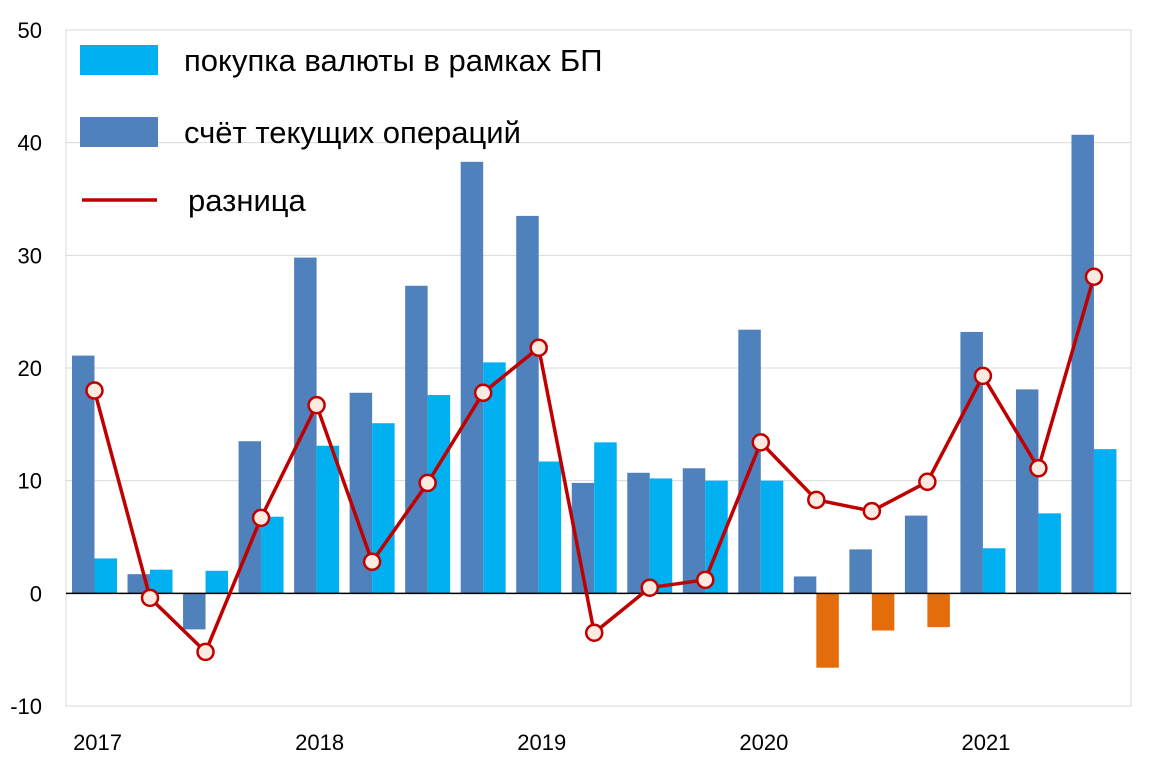 The height and width of the screenshot is (761, 1157). I want to click on legend-label: покупка валюты в рамках БП, so click(393, 60).